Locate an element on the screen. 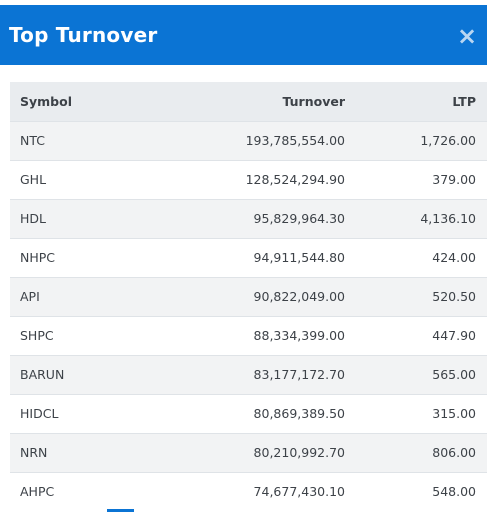 The image size is (487, 512). cell-symbol: API is located at coordinates (30, 296).